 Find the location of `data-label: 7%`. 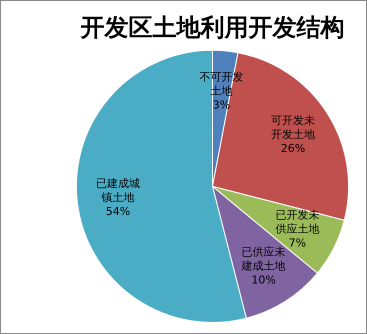

data-label: 7% is located at coordinates (297, 243).